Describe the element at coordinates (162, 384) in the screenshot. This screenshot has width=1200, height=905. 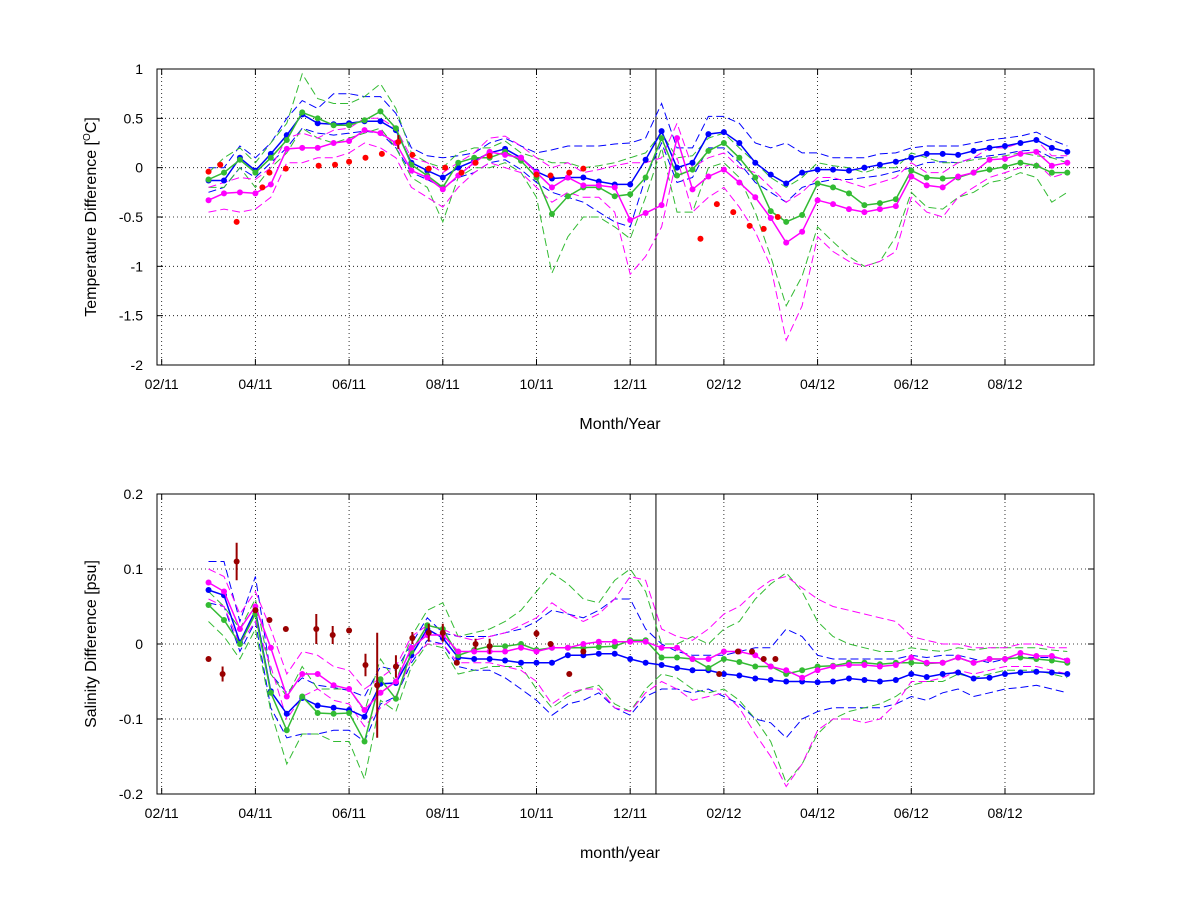
I see `temperature-x-tick-label: 02/11` at that location.